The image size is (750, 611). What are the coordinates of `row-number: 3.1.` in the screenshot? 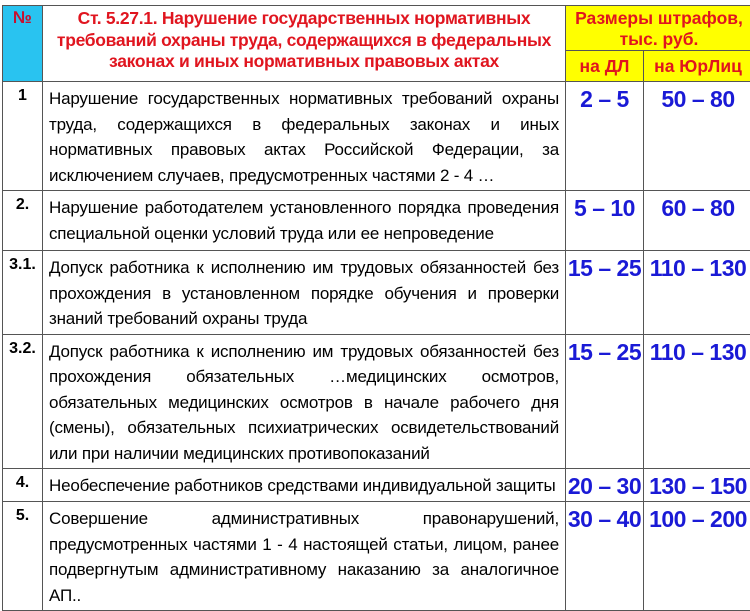 It's located at (23, 293).